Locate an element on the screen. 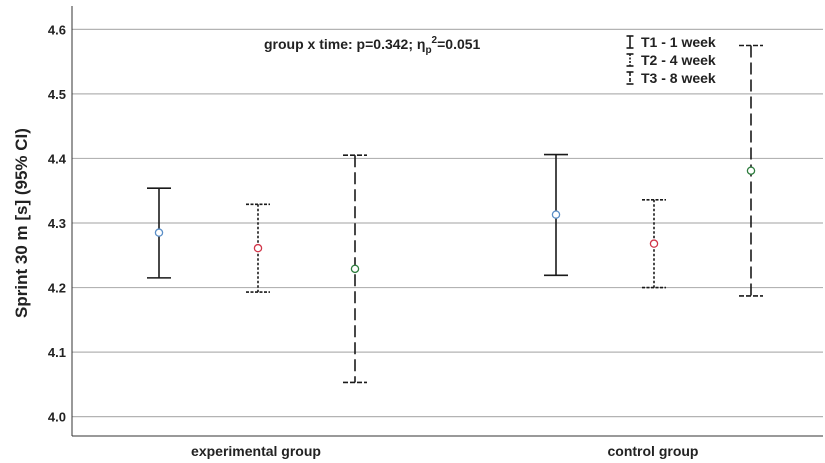 Image resolution: width=825 pixels, height=463 pixels. y-tick-label: 4.3 is located at coordinates (57, 223).